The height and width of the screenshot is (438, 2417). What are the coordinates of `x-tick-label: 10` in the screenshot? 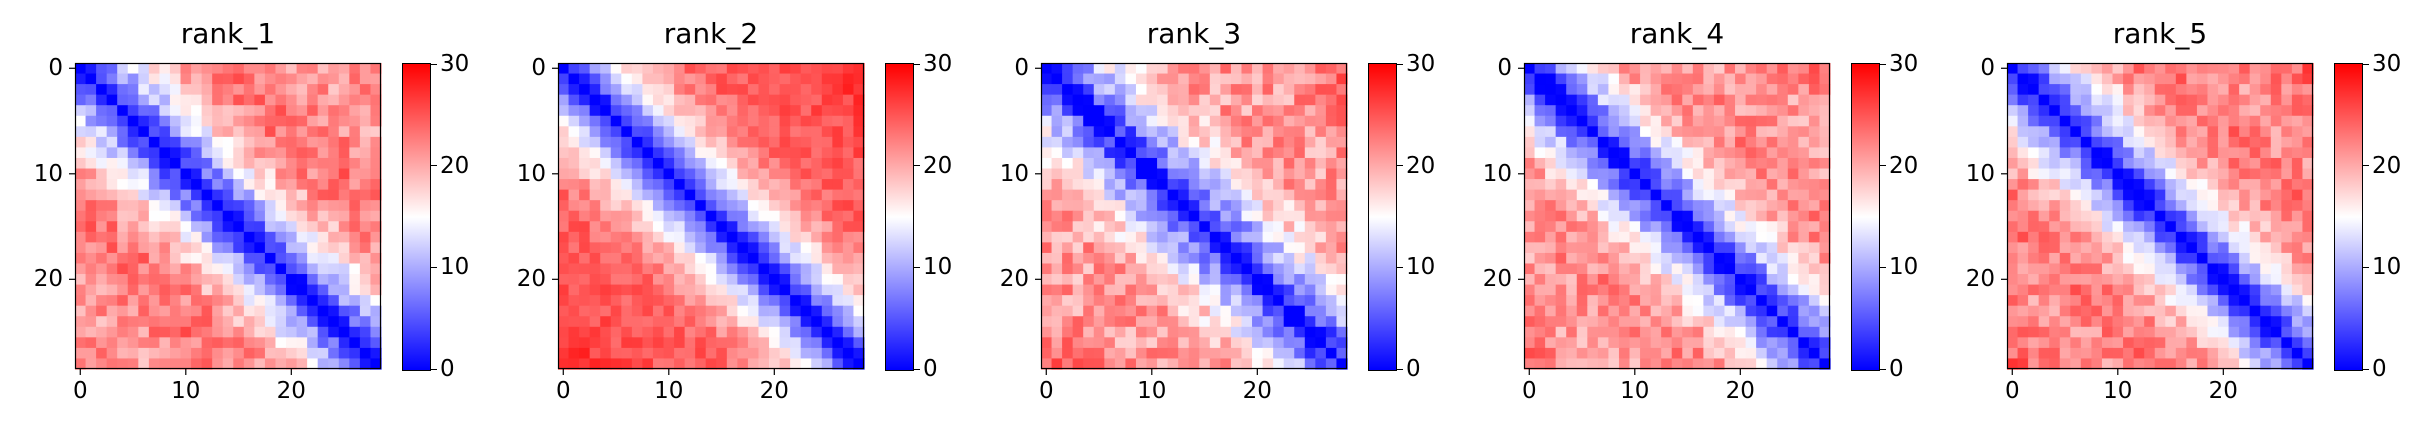 It's located at (669, 391).